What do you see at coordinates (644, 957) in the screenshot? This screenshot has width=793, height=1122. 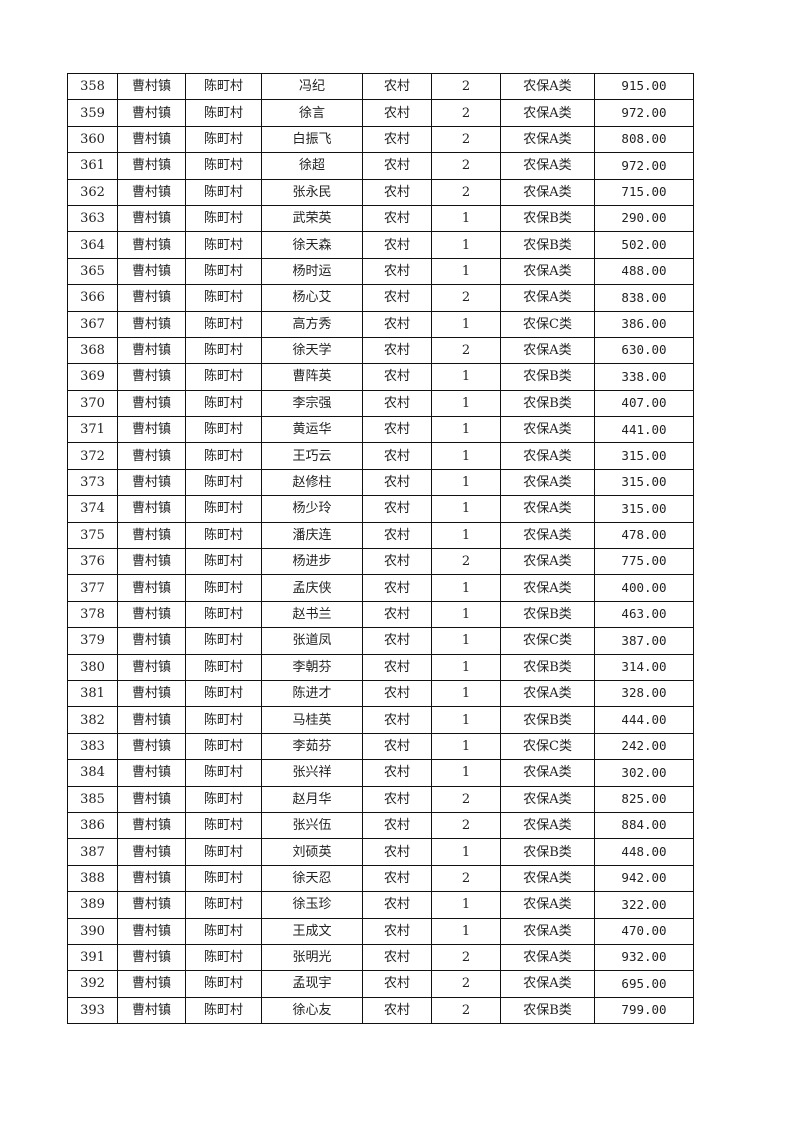 I see `amount-cell: 932.00` at bounding box center [644, 957].